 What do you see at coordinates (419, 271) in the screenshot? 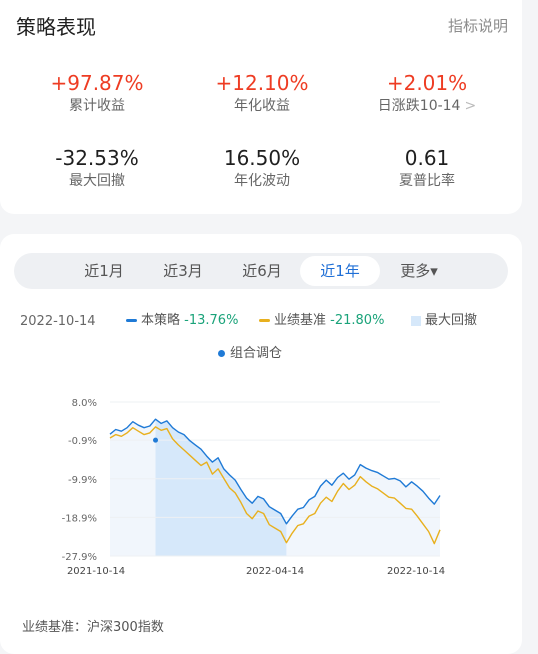
I see `tab-more: 更多▾` at bounding box center [419, 271].